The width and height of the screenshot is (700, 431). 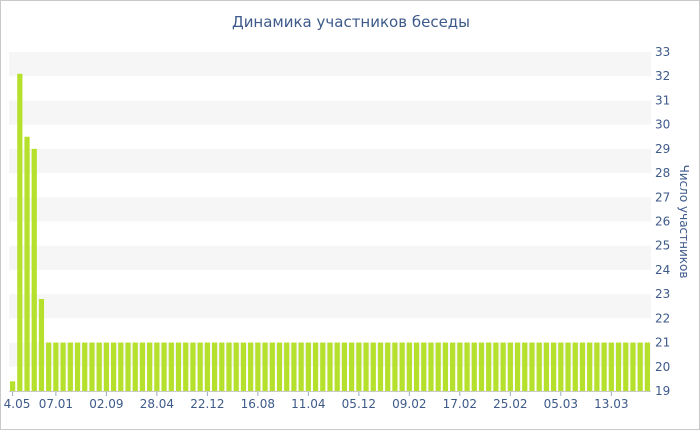 I want to click on y-tick-label: 20, so click(x=662, y=367).